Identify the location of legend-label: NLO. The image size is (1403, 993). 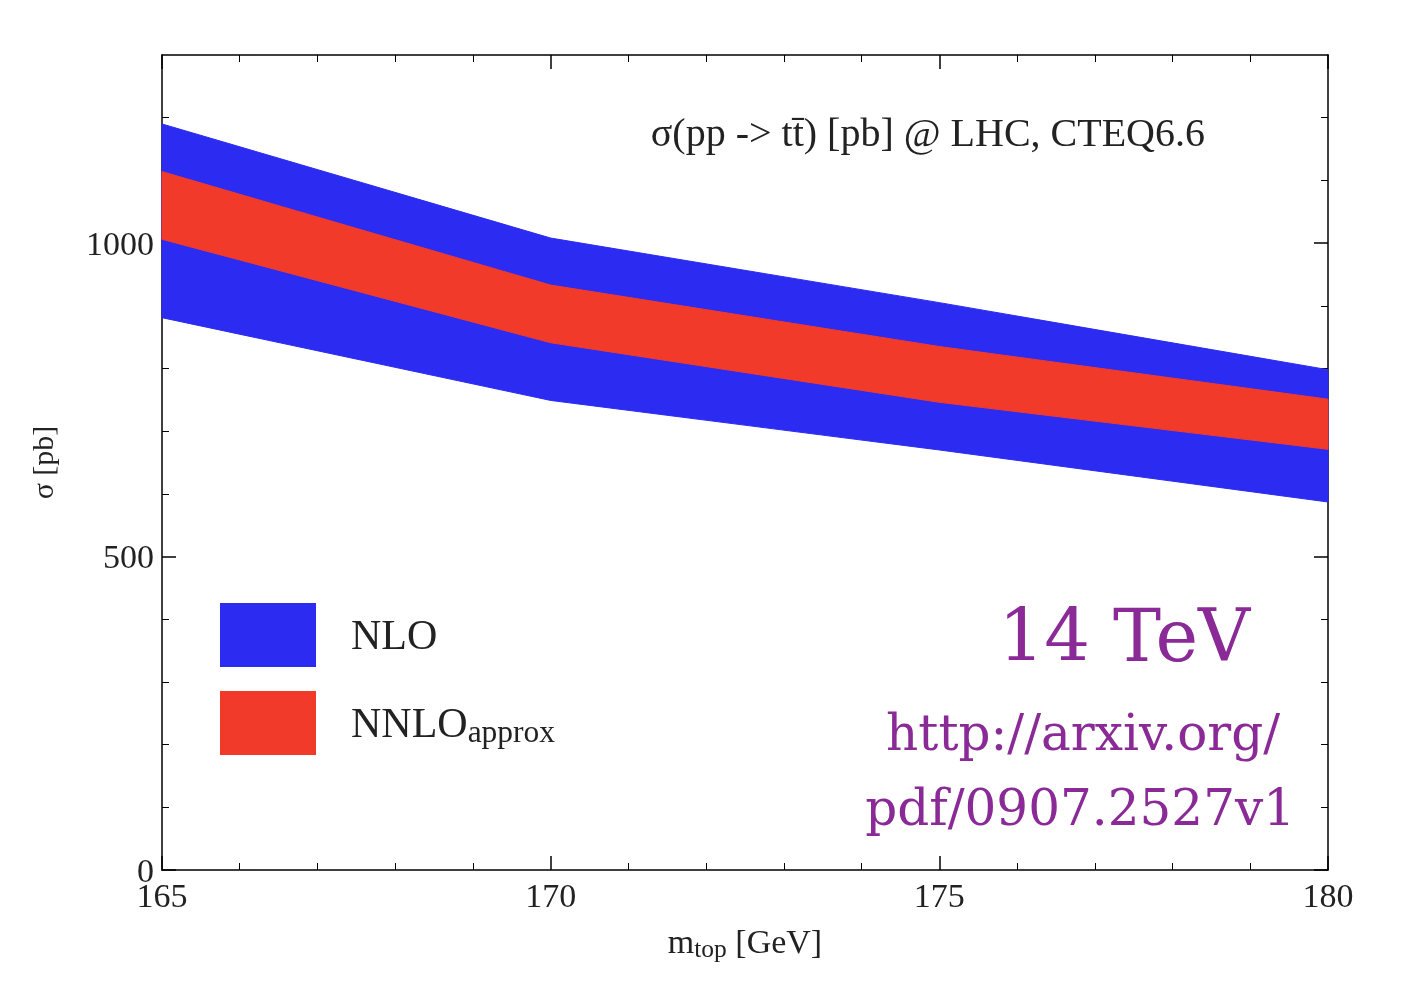
(394, 635).